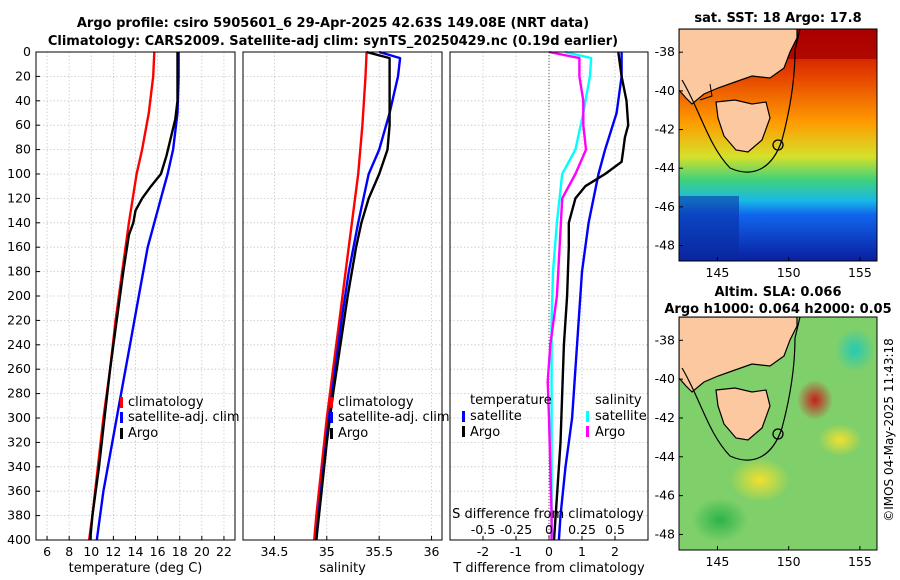  Describe the element at coordinates (665, 495) in the screenshot. I see `map-y-tick-label: -46` at that location.